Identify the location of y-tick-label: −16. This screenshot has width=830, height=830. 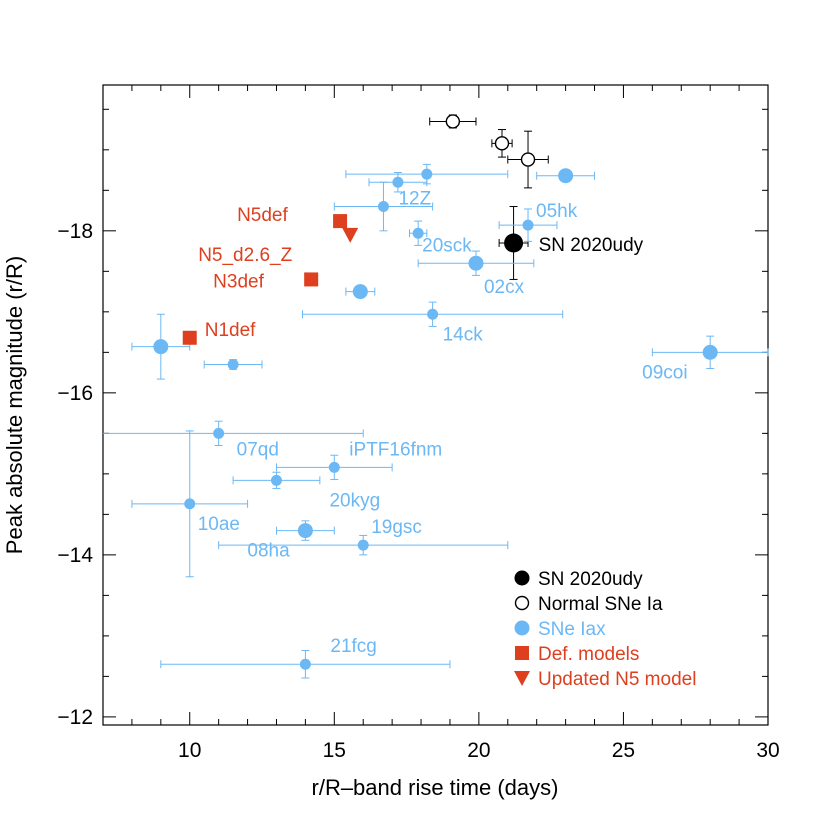
(75, 393).